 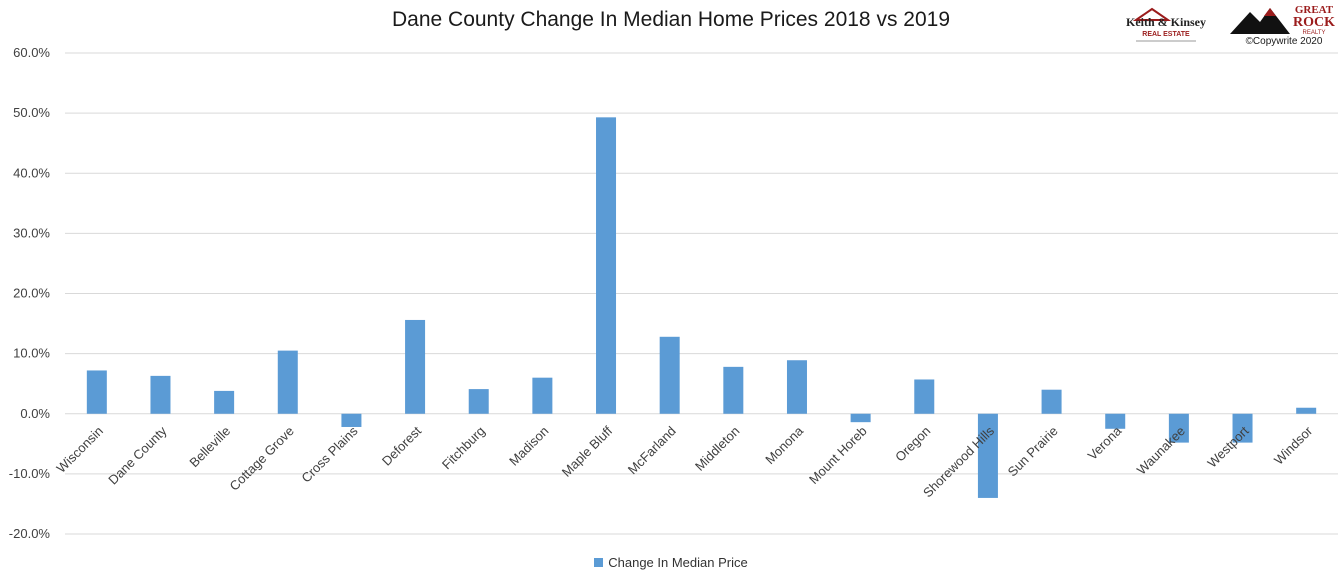 I want to click on keith-kinsey-logo: Keith & Kinsey REAL ESTATE, so click(x=1166, y=24).